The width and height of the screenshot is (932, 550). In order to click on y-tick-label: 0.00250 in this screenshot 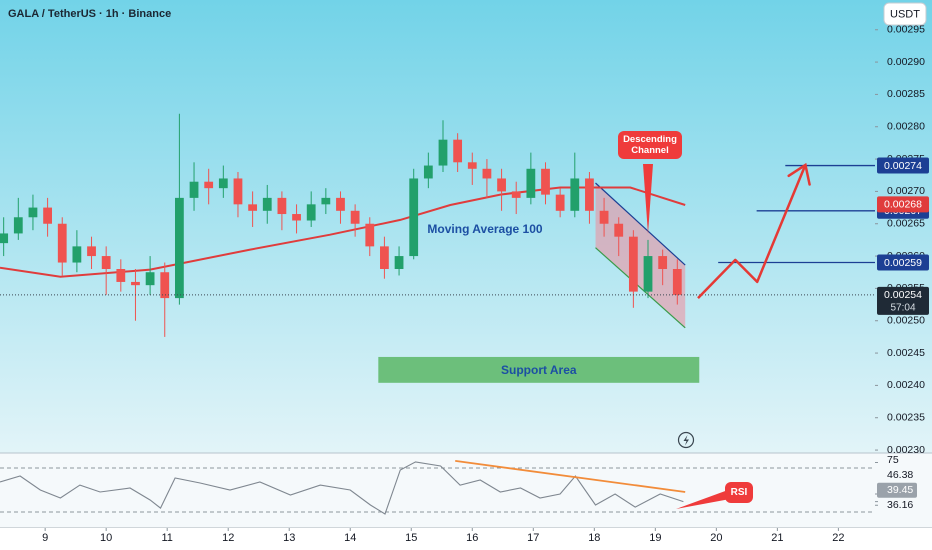, I will do `click(906, 321)`.